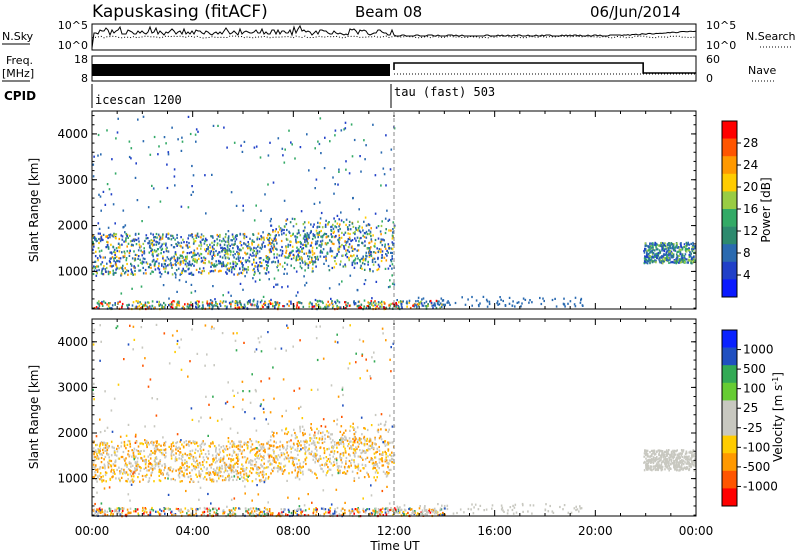 Image resolution: width=800 pixels, height=554 pixels. What do you see at coordinates (747, 253) in the screenshot?
I see `colorbar-tick-label: 8` at bounding box center [747, 253].